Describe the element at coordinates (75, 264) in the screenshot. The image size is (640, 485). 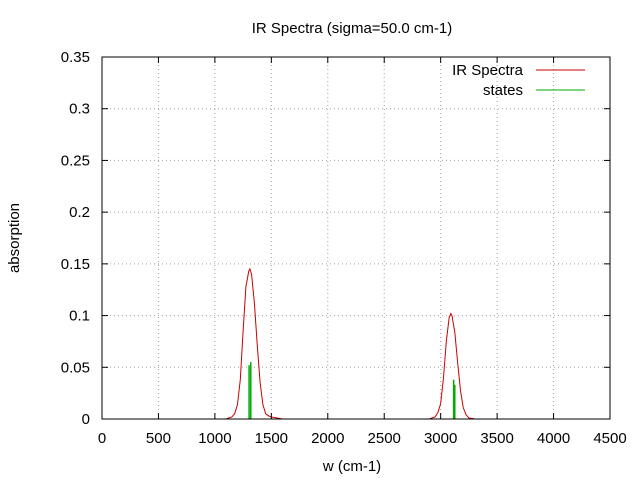
I see `y-tick-label: 0.15` at that location.